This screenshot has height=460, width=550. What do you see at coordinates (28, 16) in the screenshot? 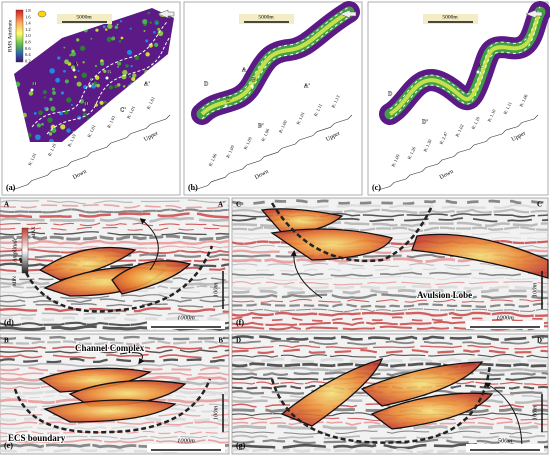
I see `colorbar-tick: 1.6` at bounding box center [28, 16].